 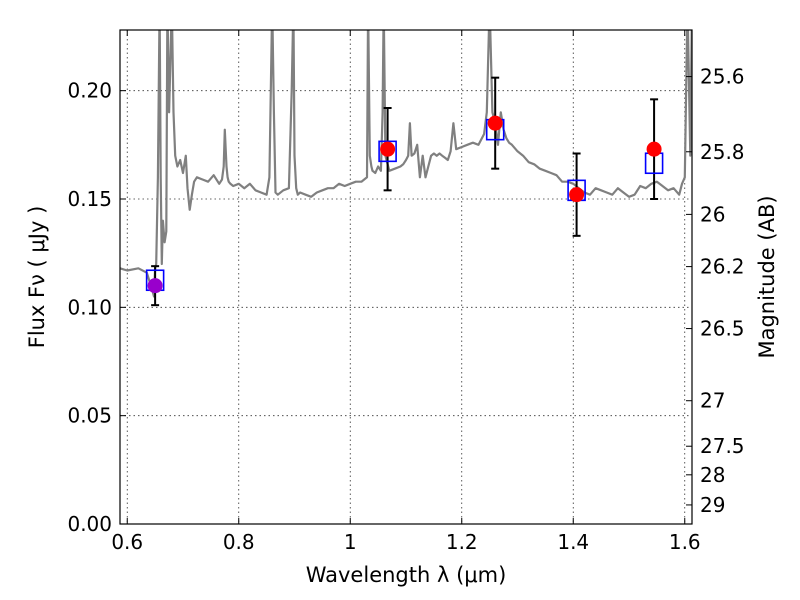 What do you see at coordinates (239, 542) in the screenshot?
I see `x-tick-label: 0.8` at bounding box center [239, 542].